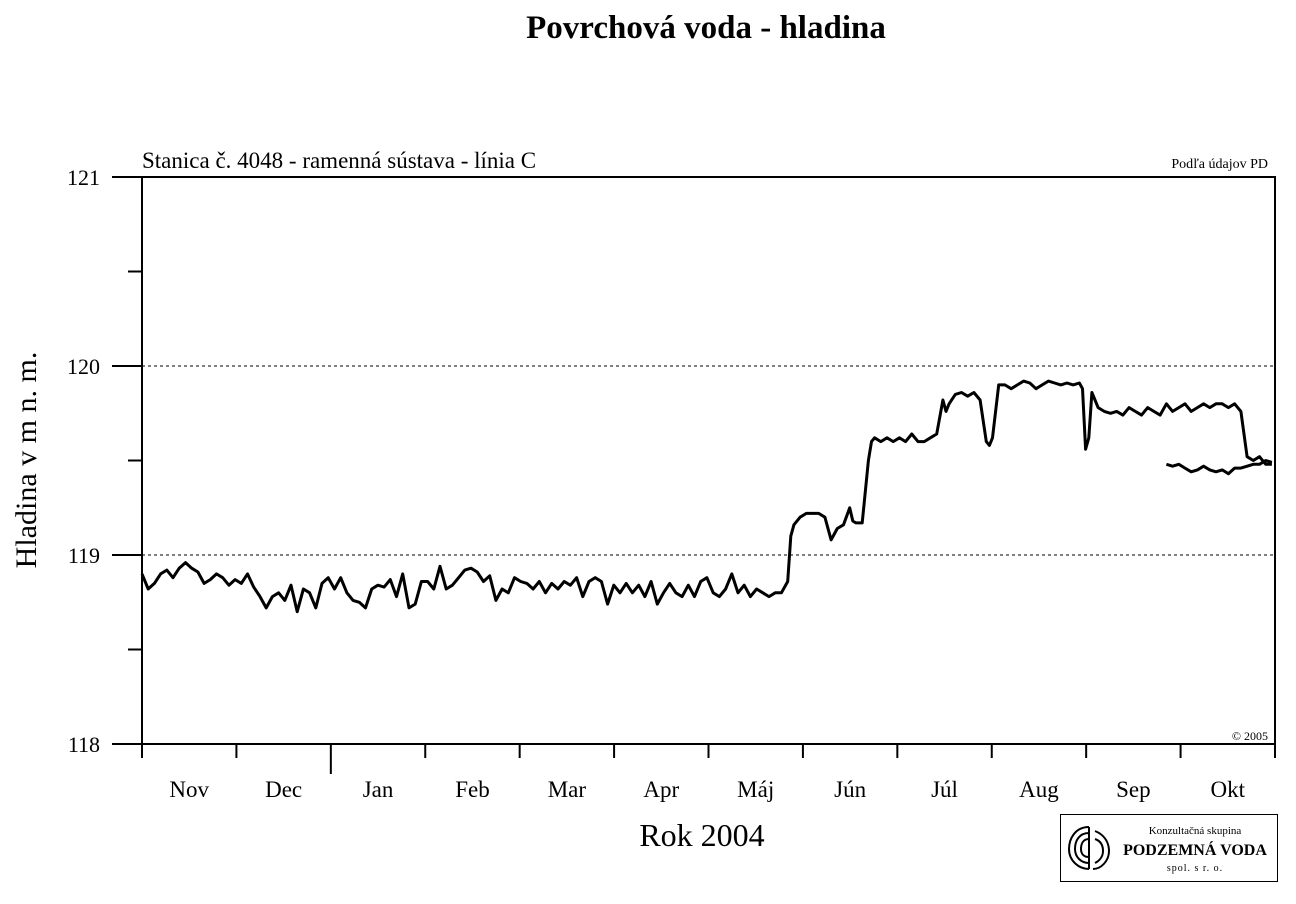 The height and width of the screenshot is (904, 1296). What do you see at coordinates (944, 789) in the screenshot?
I see `x-tick-label: Júl` at bounding box center [944, 789].